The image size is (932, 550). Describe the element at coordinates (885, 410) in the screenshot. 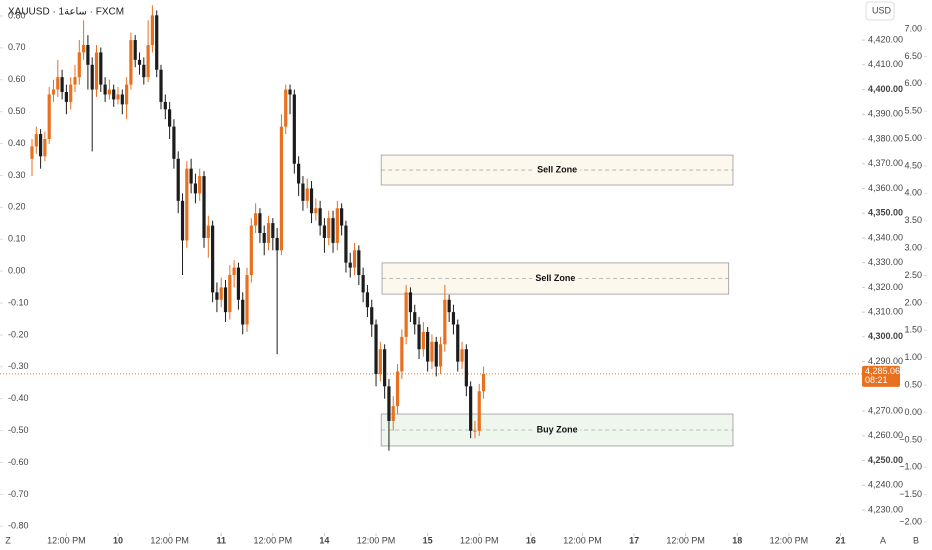

I see `y-tick-label: 4,270.00` at that location.